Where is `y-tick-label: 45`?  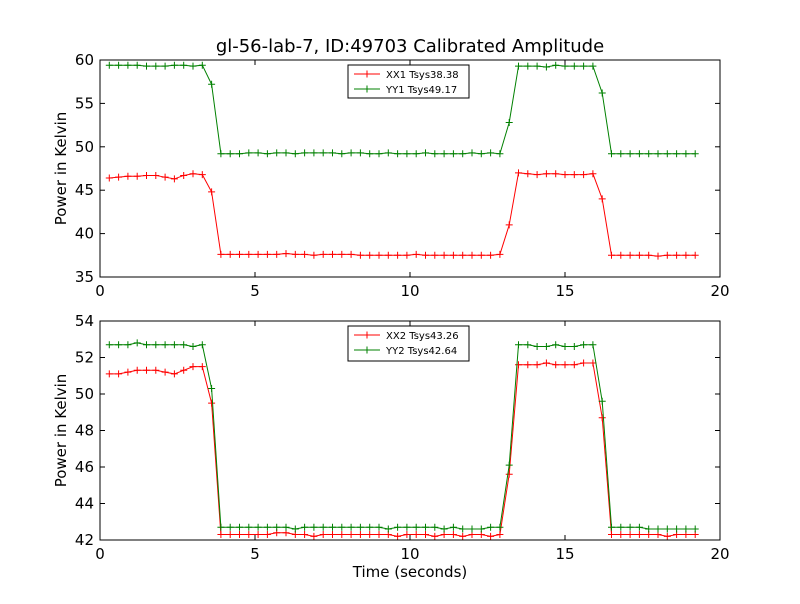
y-tick-label: 45 is located at coordinates (84, 190).